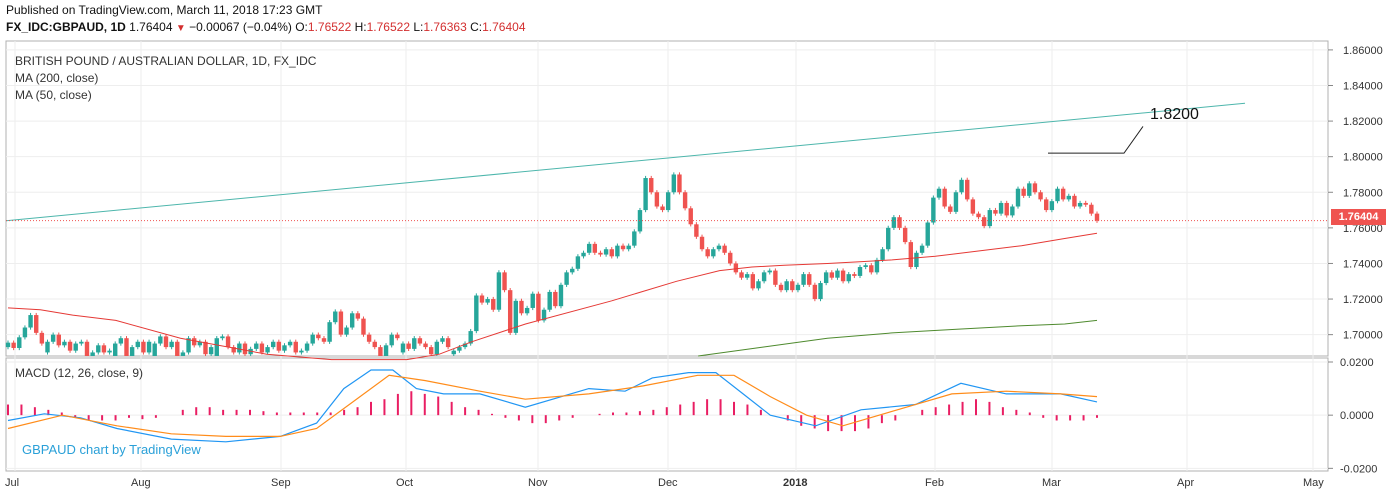 This screenshot has width=1390, height=497. I want to click on annotation-text: 1.8200, so click(1174, 114).